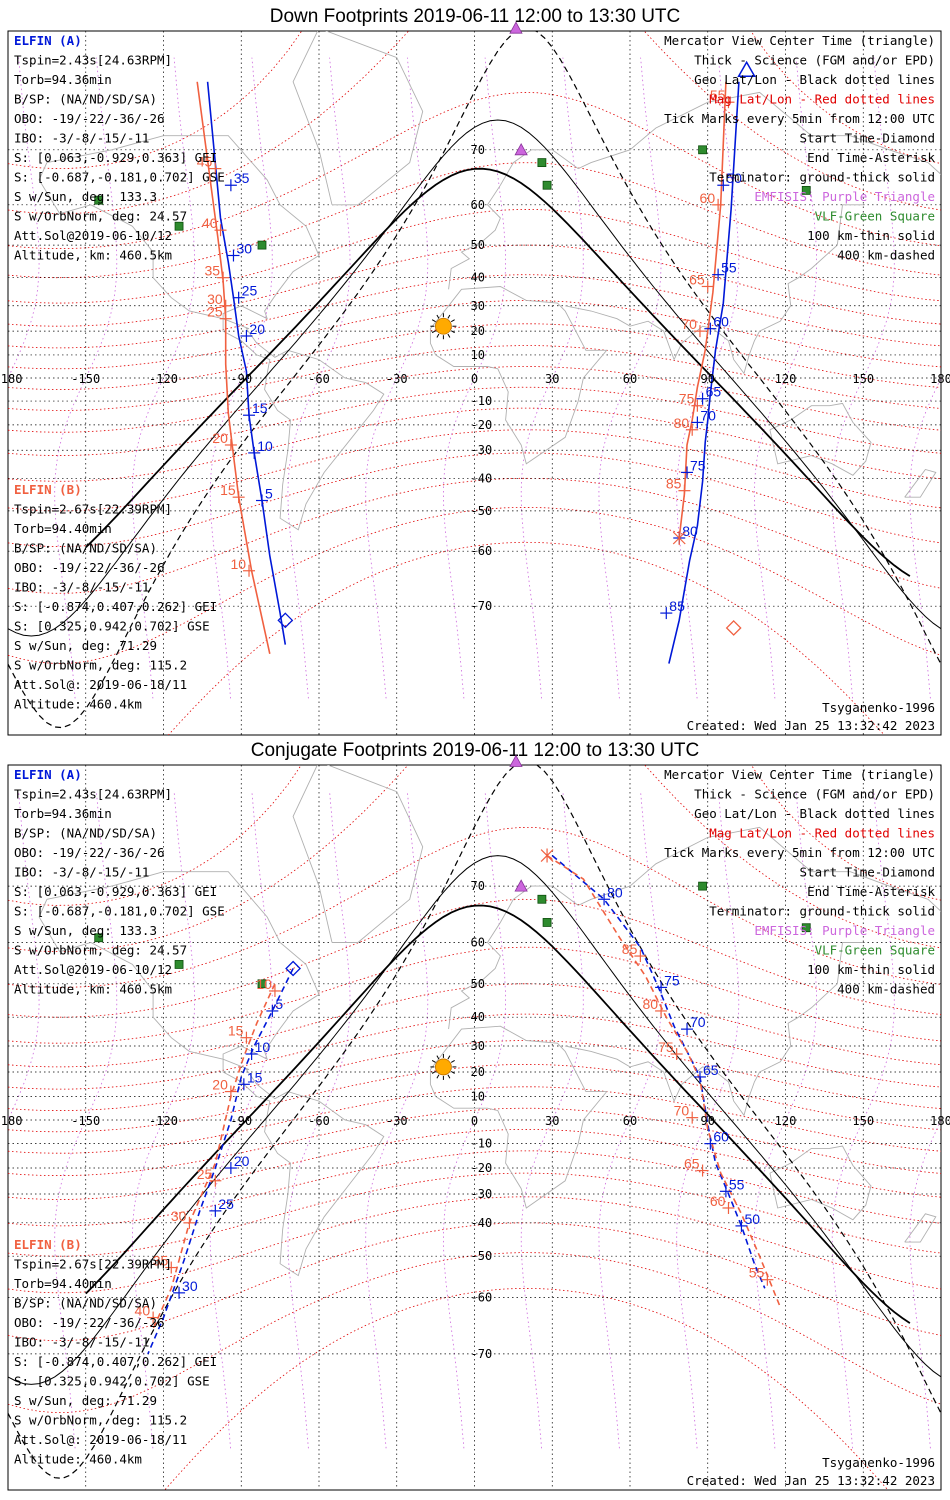 This screenshot has height=1500, width=950. Describe the element at coordinates (799, 118) in the screenshot. I see `legend-line: Tick Marks every 5min from 12:00 UTC` at that location.